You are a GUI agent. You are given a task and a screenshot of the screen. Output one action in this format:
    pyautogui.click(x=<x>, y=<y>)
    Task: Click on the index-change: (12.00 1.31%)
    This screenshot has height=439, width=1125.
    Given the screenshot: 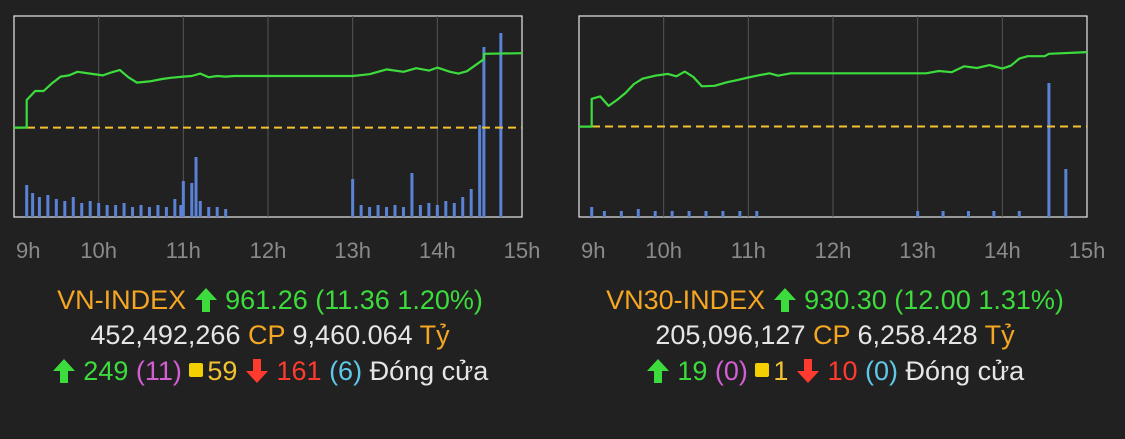 What is the action you would take?
    pyautogui.click(x=979, y=300)
    